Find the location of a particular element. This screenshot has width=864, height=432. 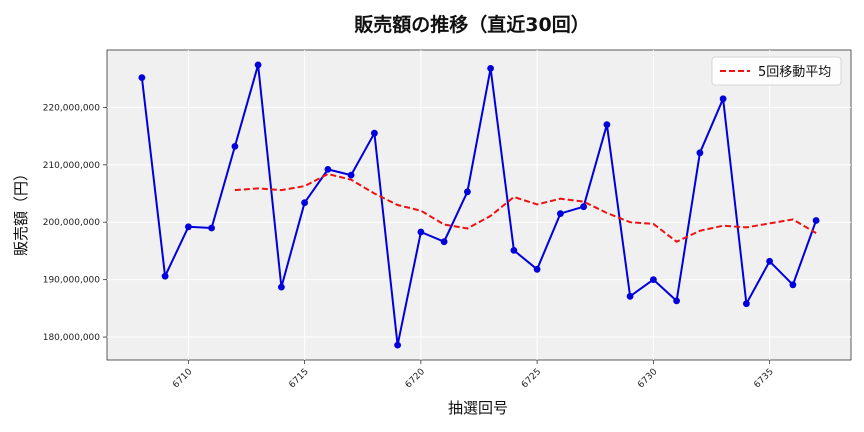

legend-label-moving-average: 5回移動平均 is located at coordinates (794, 72).